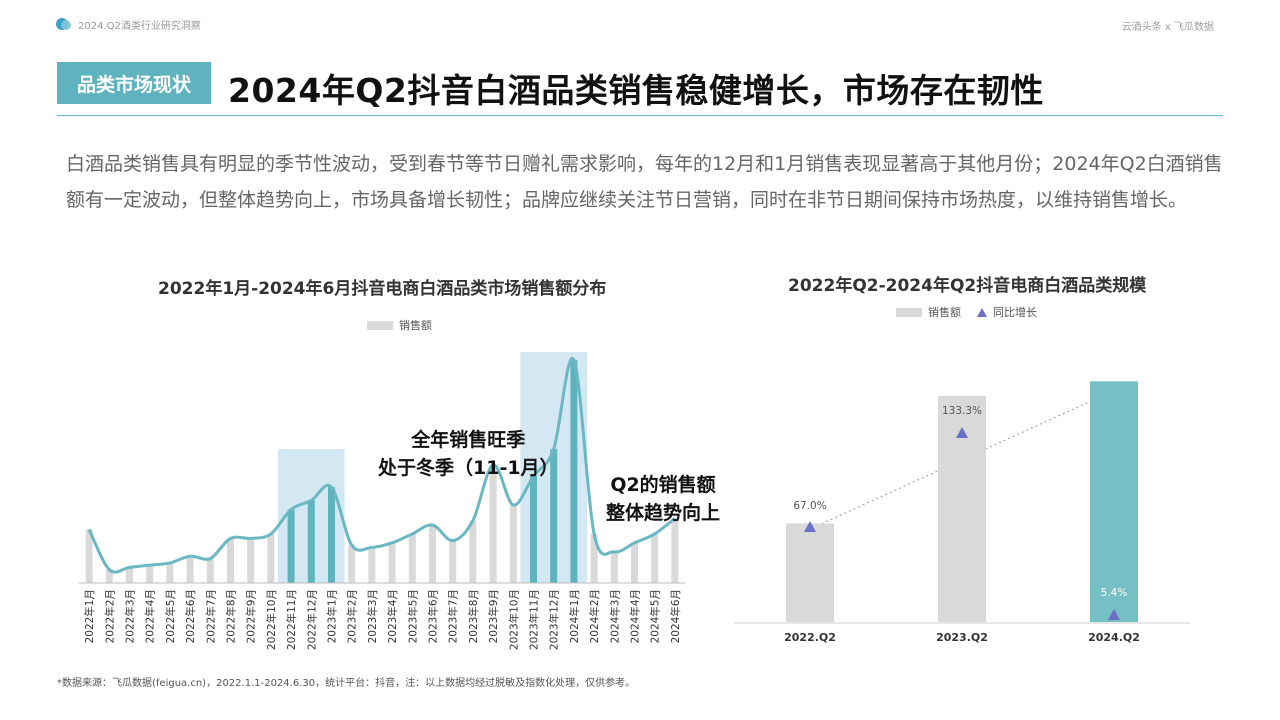 This screenshot has width=1280, height=720. I want to click on monthly-chart-title: 2022年1月-2024年6月抖音电商白酒品类市场销售额分布, so click(382, 289).